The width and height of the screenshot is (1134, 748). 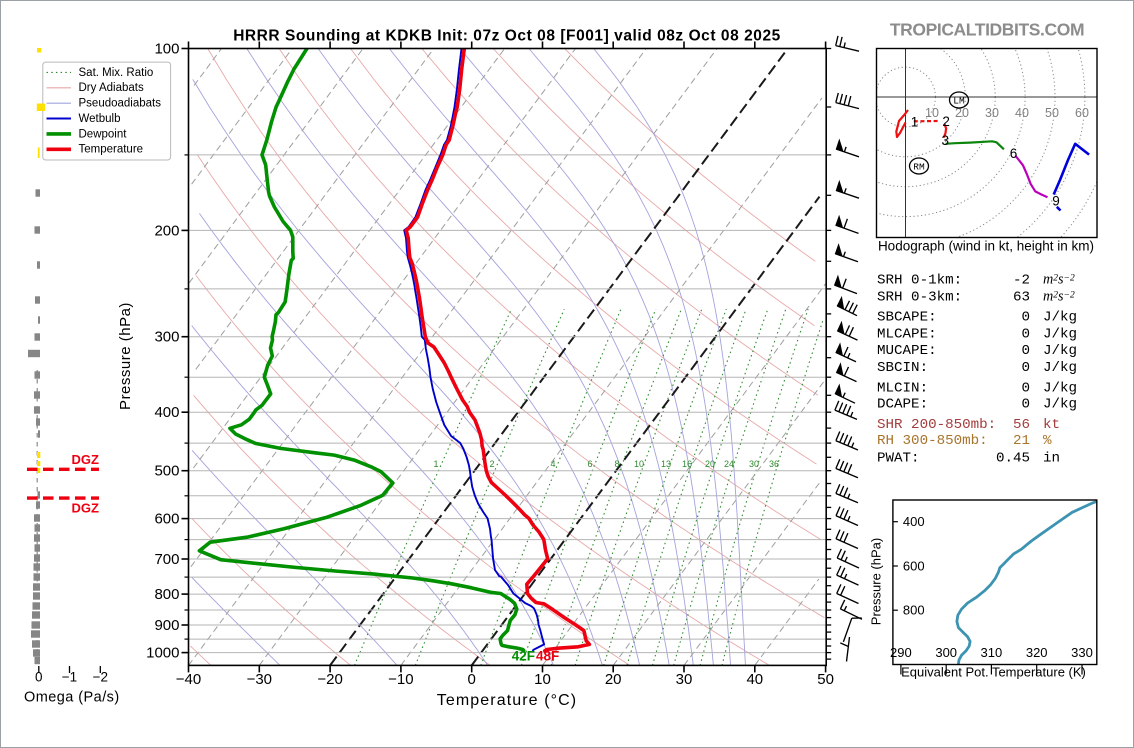 What do you see at coordinates (919, 167) in the screenshot?
I see `svg-text: RM` at bounding box center [919, 167].